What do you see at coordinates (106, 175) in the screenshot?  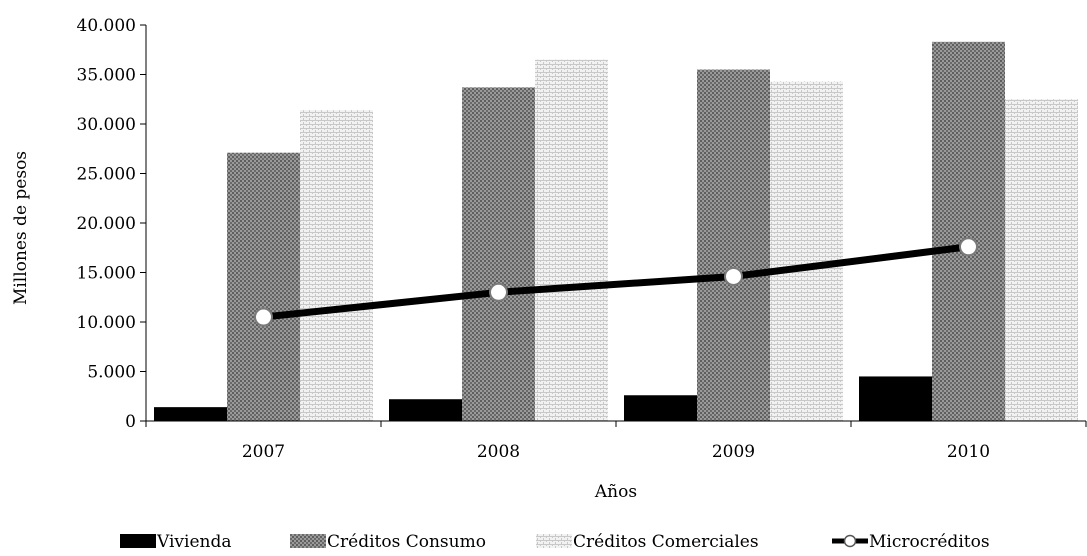 I see `y-tick-label: 25.000` at bounding box center [106, 175].